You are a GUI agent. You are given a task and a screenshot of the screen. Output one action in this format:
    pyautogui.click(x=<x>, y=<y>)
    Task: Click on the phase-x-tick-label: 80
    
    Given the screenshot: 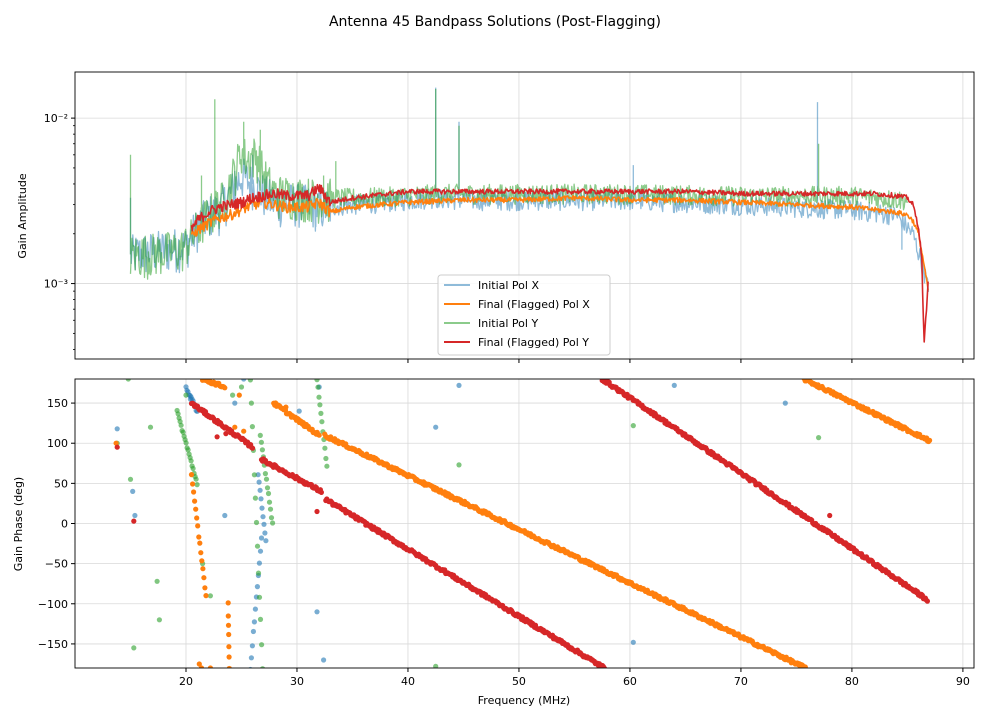 What is the action you would take?
    pyautogui.click(x=852, y=681)
    